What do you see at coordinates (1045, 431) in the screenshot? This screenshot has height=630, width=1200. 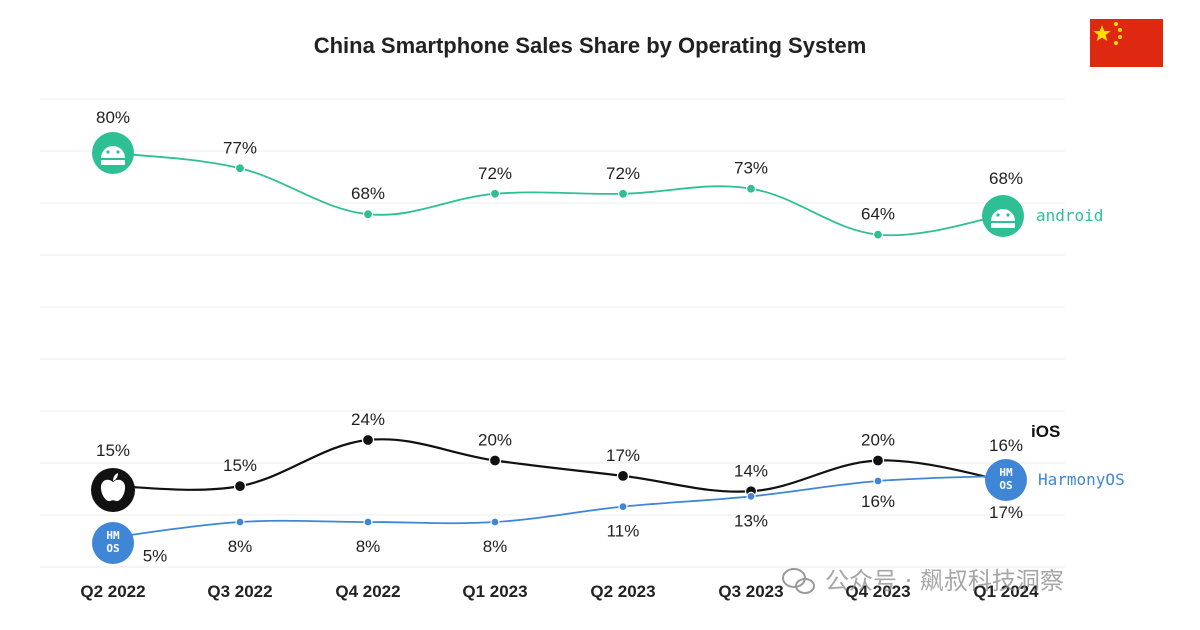 I see `legend-ios: iOS` at bounding box center [1045, 431].